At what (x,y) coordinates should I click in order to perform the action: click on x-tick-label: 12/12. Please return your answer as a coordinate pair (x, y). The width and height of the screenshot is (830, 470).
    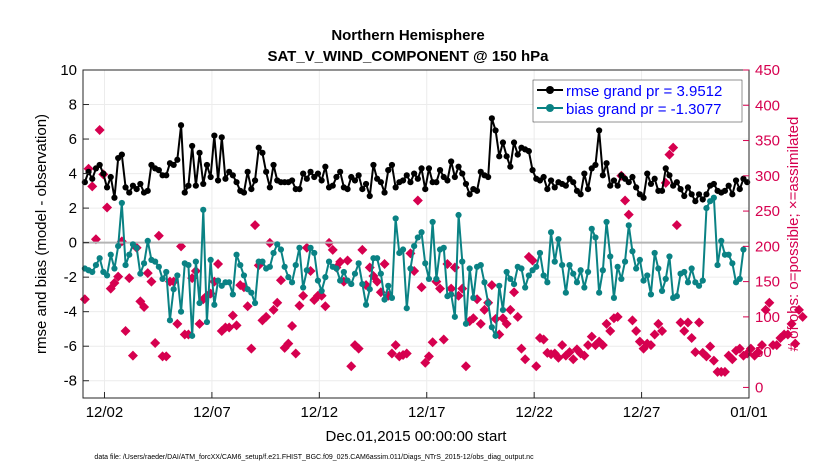
    Looking at the image, I should click on (320, 412).